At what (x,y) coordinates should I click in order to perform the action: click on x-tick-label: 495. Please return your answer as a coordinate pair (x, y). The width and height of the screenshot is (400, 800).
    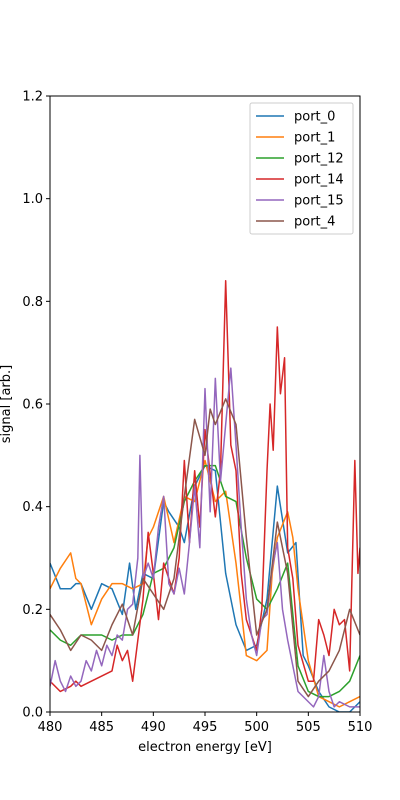
    Looking at the image, I should click on (205, 727).